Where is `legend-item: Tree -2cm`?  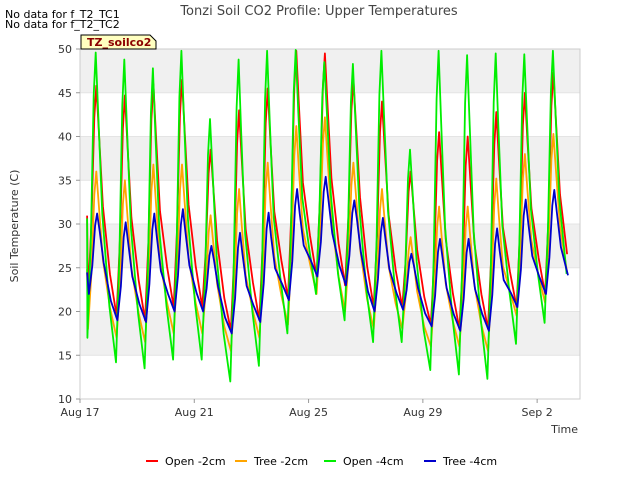 legend-item: Tree -2cm is located at coordinates (271, 461).